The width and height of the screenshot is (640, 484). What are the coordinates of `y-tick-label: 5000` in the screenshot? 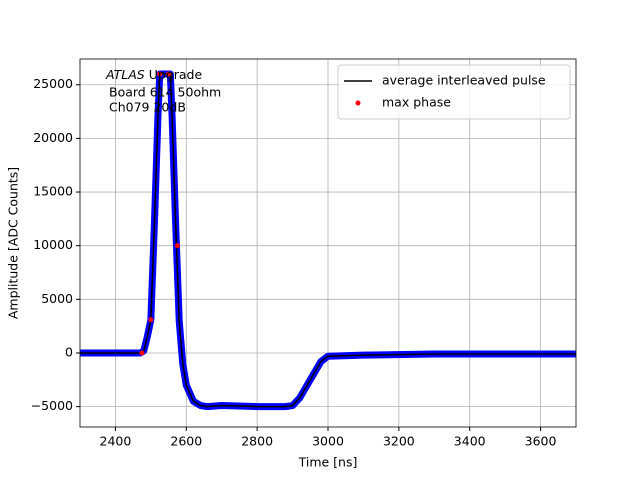 It's located at (57, 298).